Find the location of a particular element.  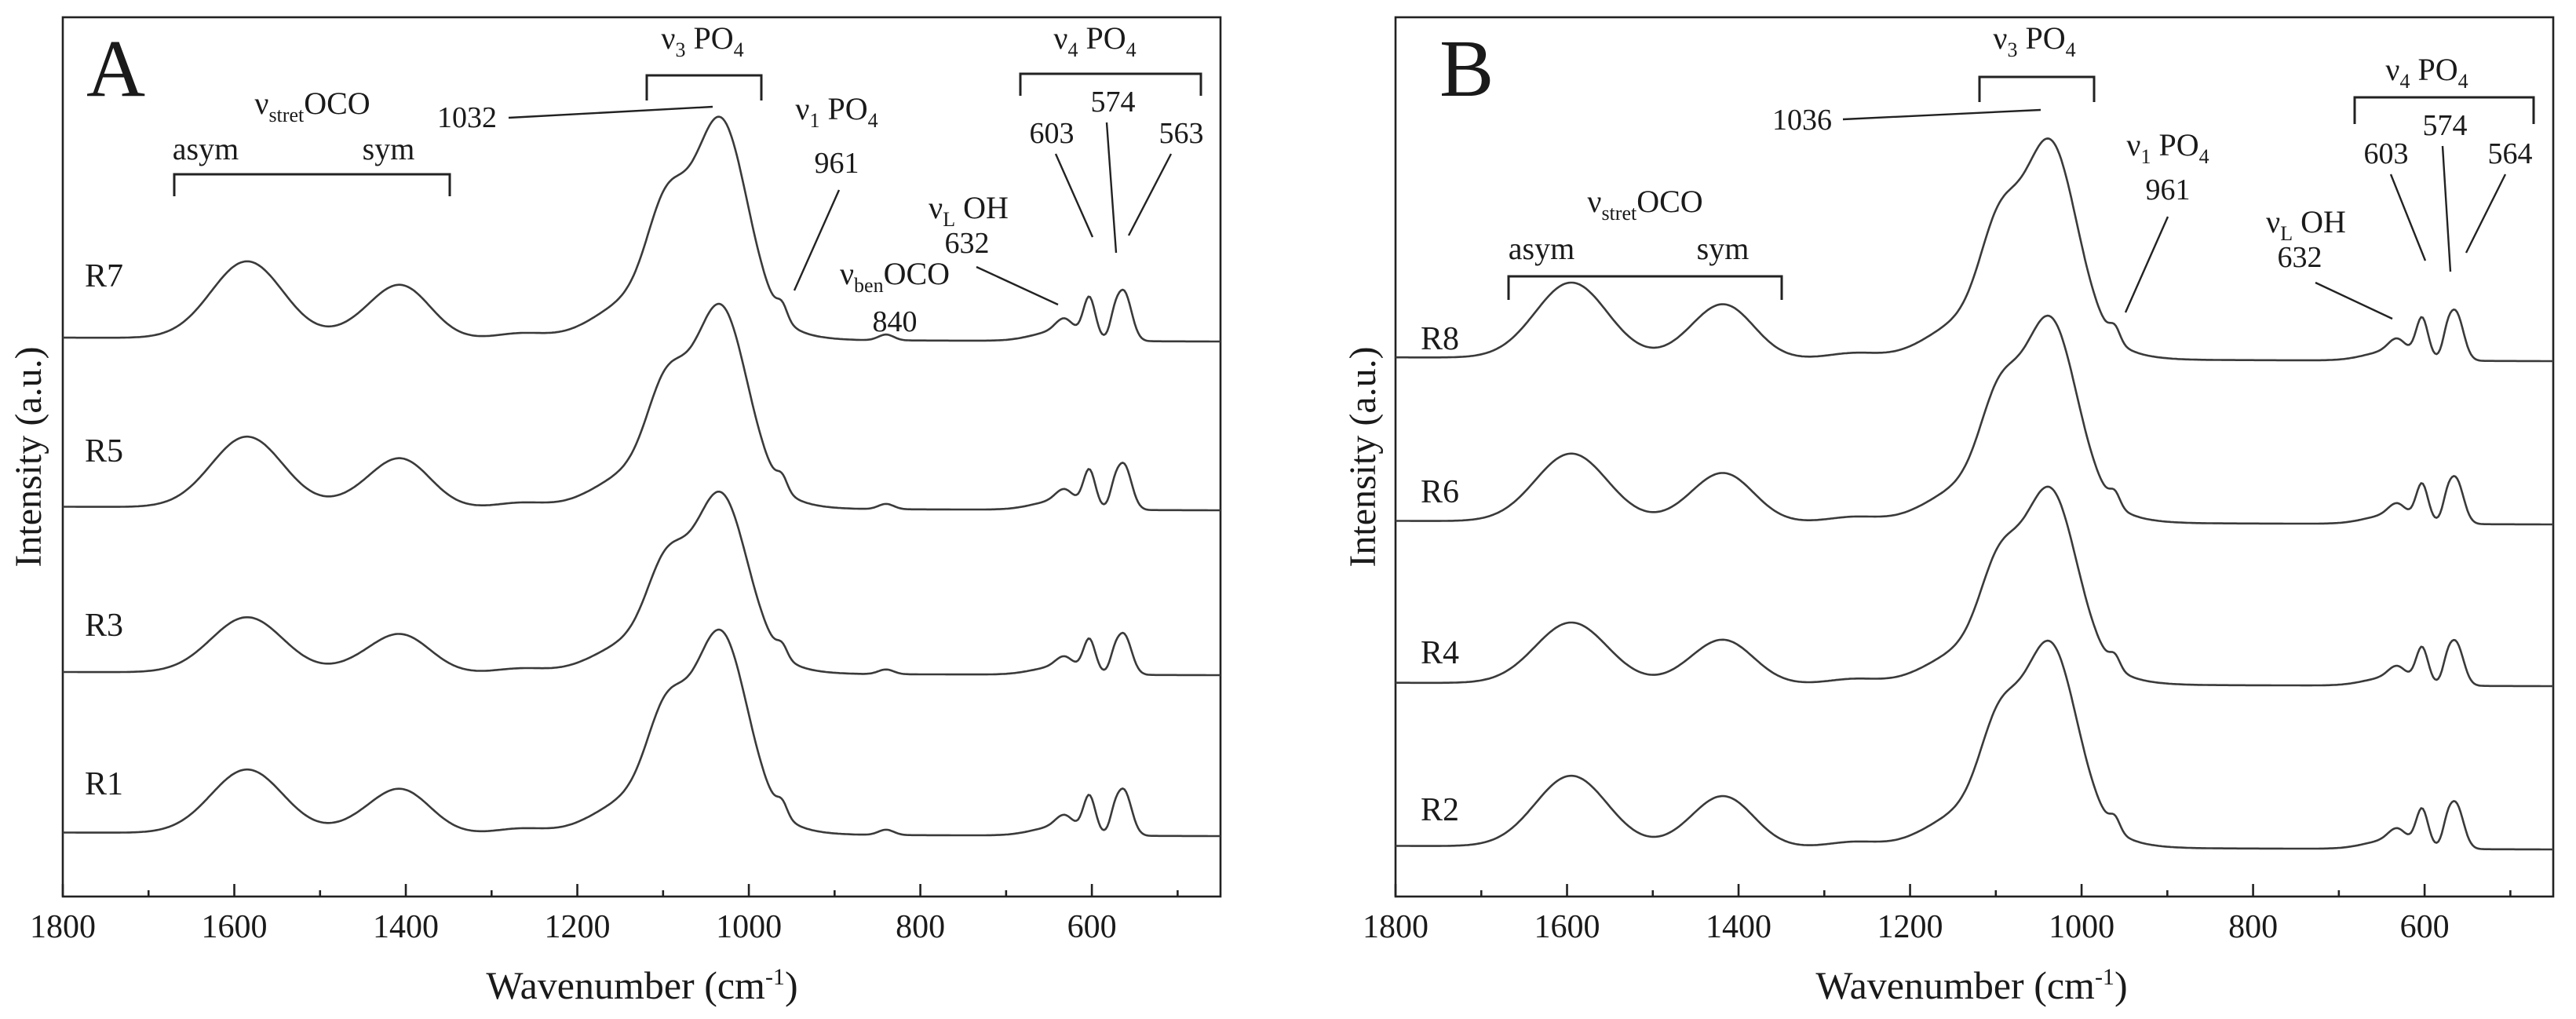

series-label-r4: R4 is located at coordinates (1440, 653).